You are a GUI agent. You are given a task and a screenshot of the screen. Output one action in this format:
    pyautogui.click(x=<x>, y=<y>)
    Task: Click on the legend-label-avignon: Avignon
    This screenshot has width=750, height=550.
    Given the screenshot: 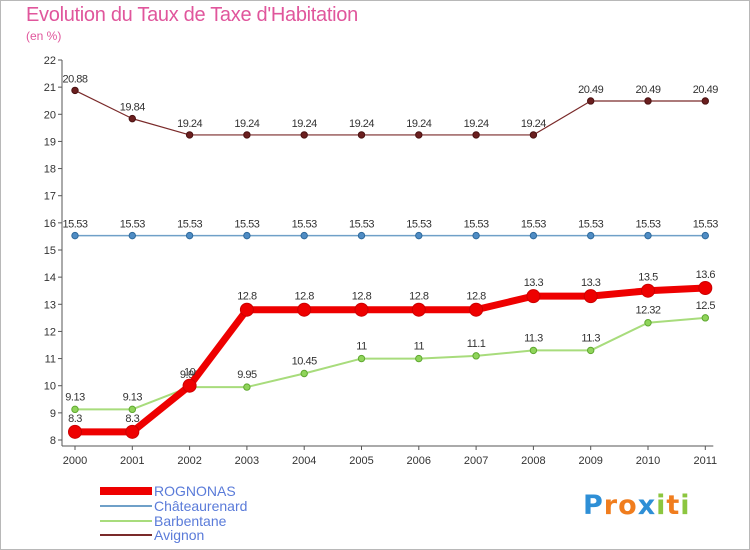 What is the action you would take?
    pyautogui.click(x=179, y=535)
    